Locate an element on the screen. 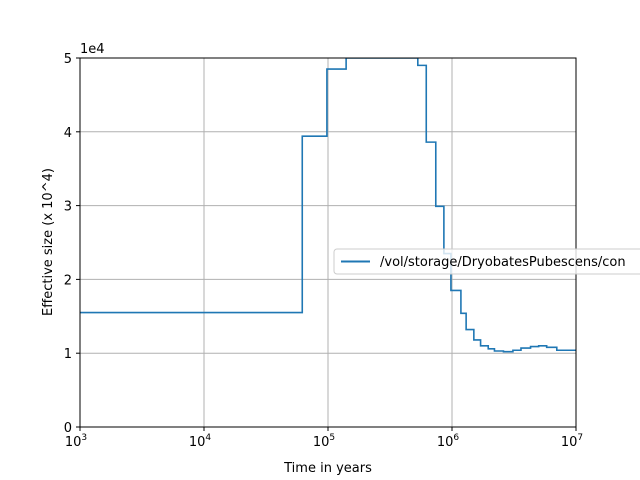 This screenshot has height=480, width=640. y-tick-label: 3 is located at coordinates (68, 207).